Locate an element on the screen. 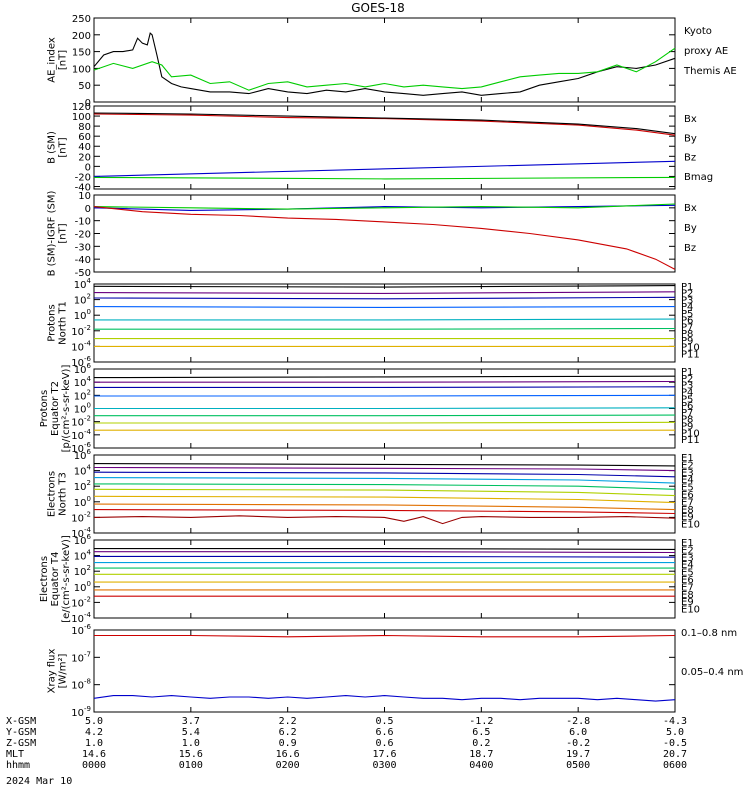 Image resolution: width=750 pixels, height=800 pixels. footer-value: 20.7 is located at coordinates (675, 754).